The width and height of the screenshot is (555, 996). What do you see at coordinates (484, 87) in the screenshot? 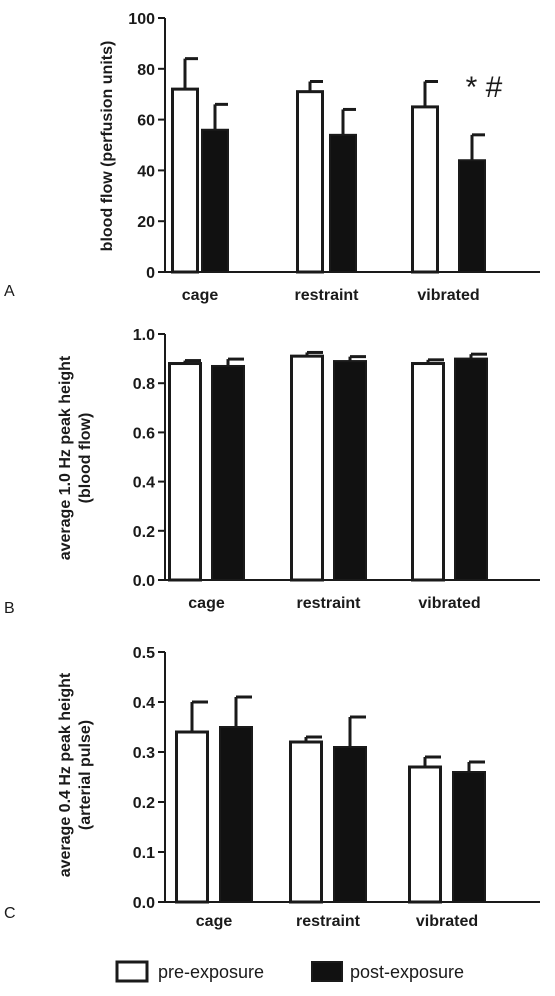
I see `panel-a-significance-annotation: * #` at bounding box center [484, 87].